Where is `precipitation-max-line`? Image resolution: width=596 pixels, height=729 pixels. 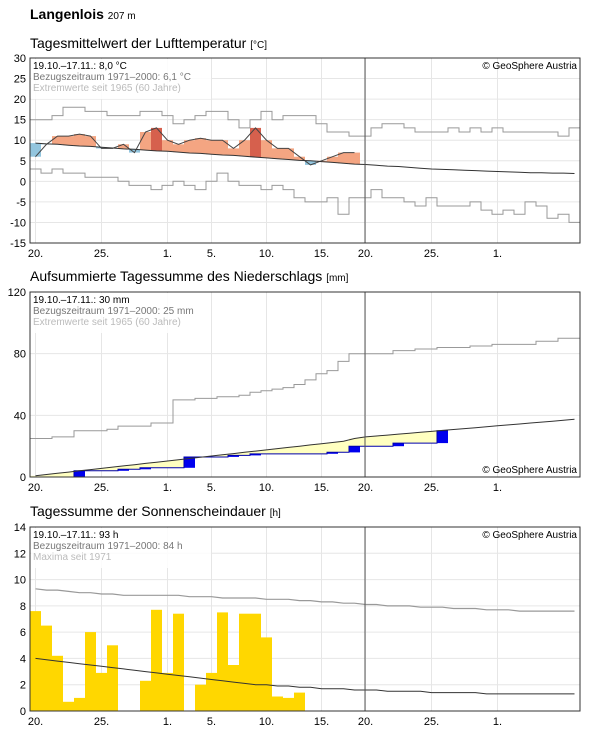
precipitation-max-line is located at coordinates (305, 388).